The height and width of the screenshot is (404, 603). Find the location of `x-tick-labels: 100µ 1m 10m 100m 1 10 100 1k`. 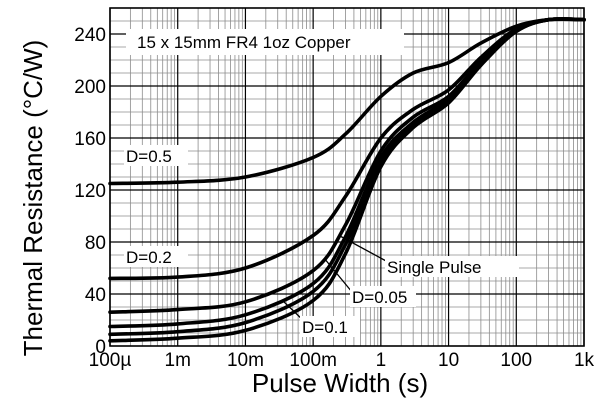

x-tick-labels: 100µ 1m 10m 100m 1 10 100 1k is located at coordinates (342, 360).